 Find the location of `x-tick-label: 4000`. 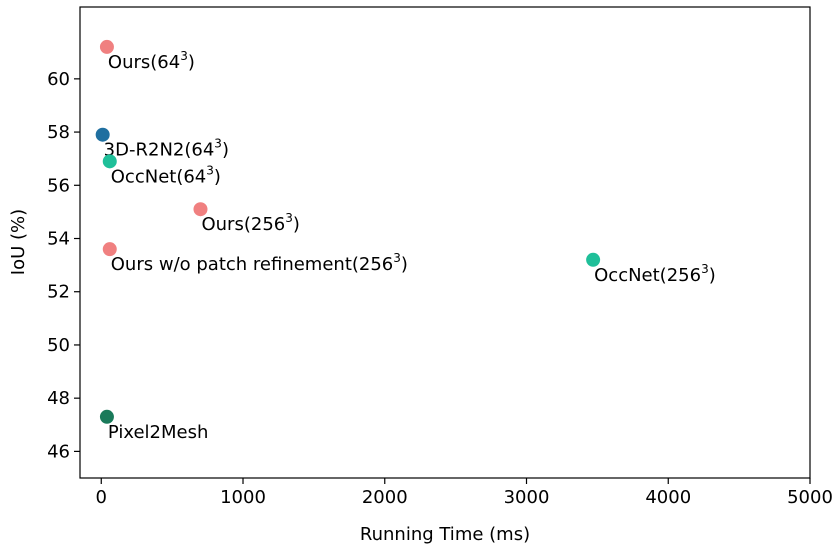

x-tick-label: 4000 is located at coordinates (668, 497).